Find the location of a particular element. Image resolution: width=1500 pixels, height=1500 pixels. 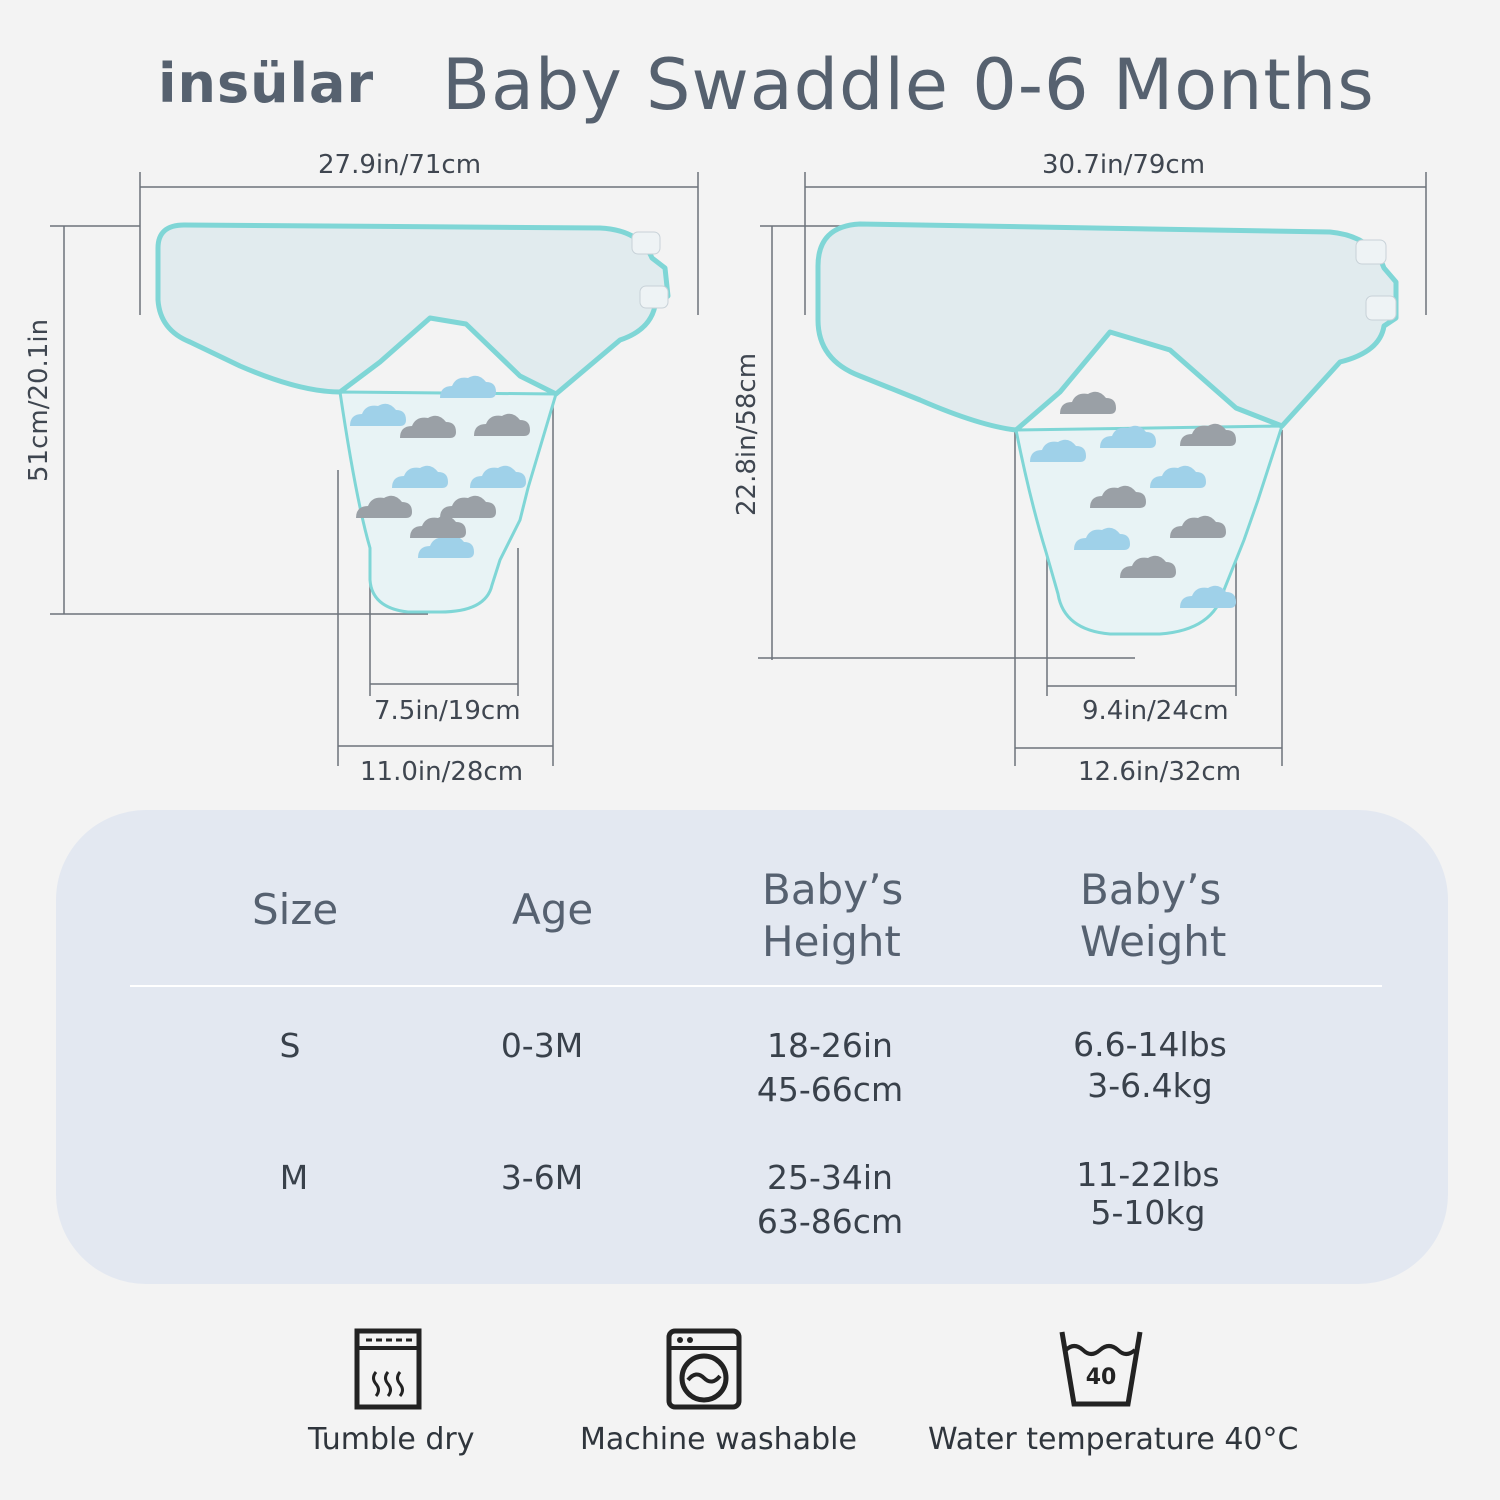

medium-bottom-outer-label: 12.6in/32cm is located at coordinates (1160, 772).